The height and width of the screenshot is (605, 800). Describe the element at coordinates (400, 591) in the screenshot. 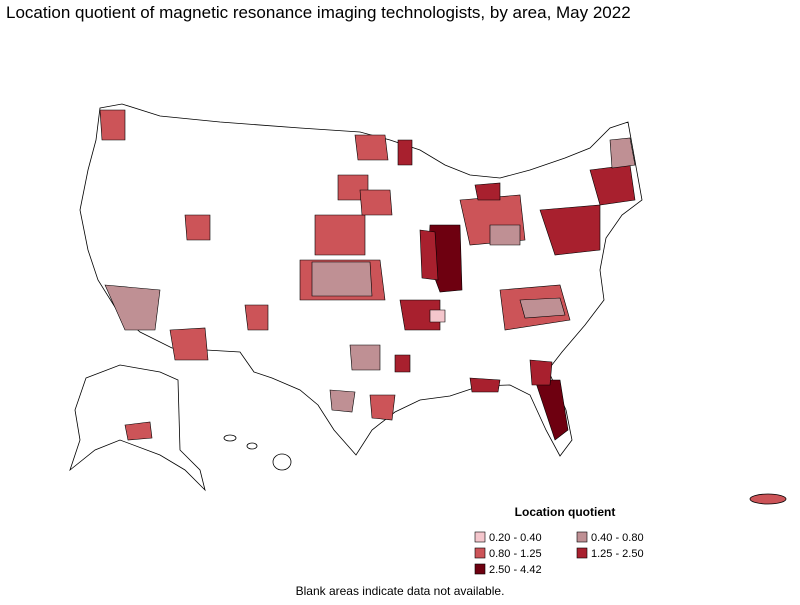

I see `footnote: Blank areas indicate data not available.` at that location.